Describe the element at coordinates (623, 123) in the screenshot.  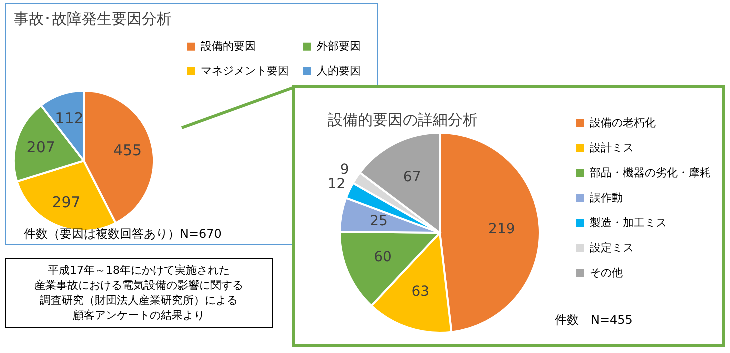
I see `legend-label: 設備の老朽化` at that location.